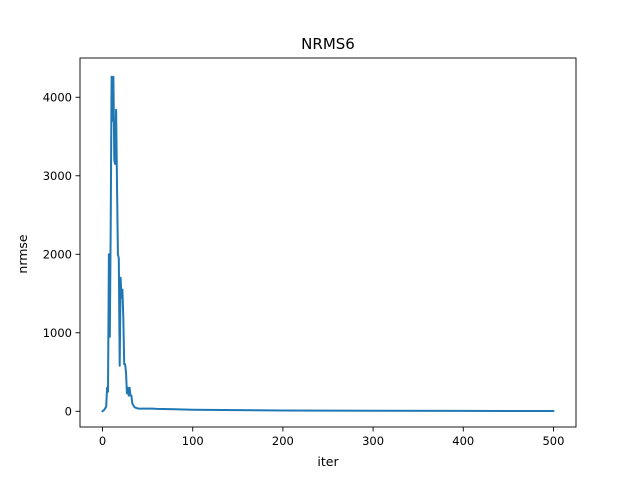 The width and height of the screenshot is (640, 480). What do you see at coordinates (68, 411) in the screenshot?
I see `y-tick-label: 0` at bounding box center [68, 411].